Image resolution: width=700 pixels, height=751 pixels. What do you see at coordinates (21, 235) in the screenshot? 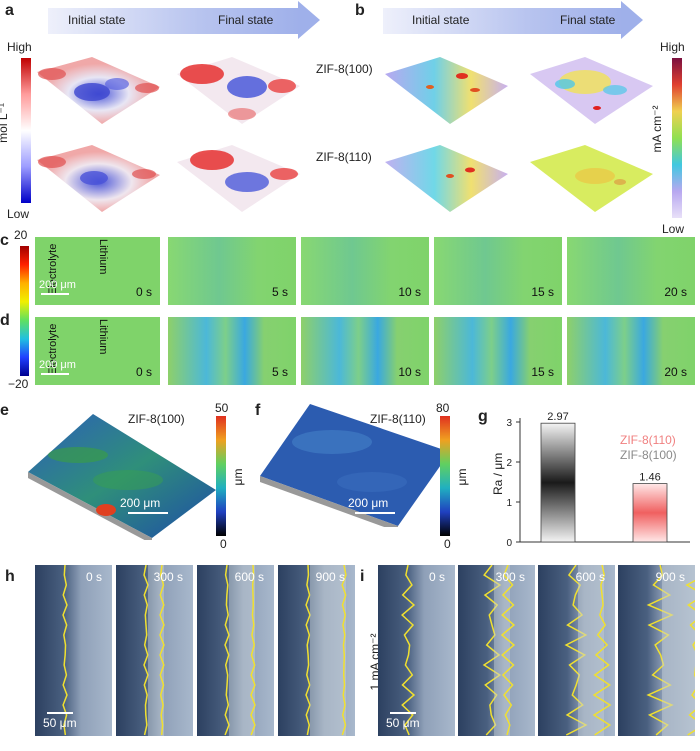
I see `colorbar-cd-top: 20` at bounding box center [21, 235].